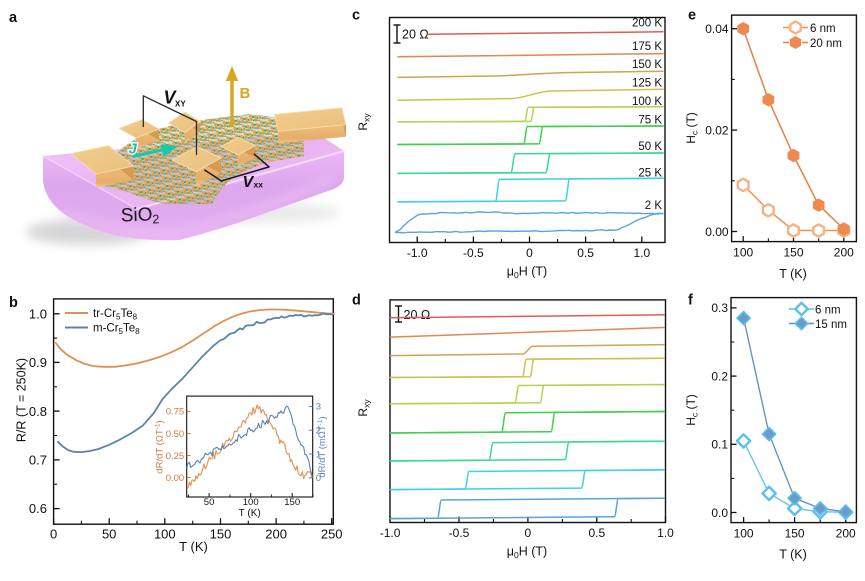 This screenshot has height=581, width=865. I want to click on svg-text: d, so click(356, 301).